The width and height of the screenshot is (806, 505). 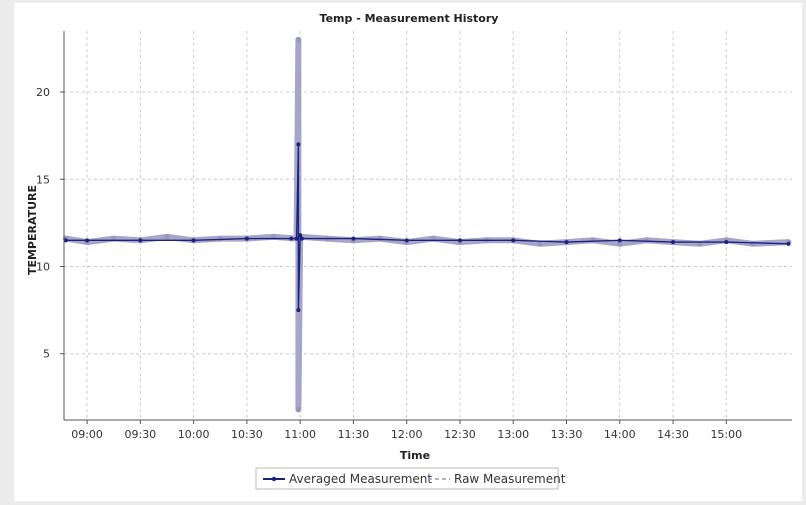 I want to click on x-tick-label: 11:30, so click(x=354, y=434).